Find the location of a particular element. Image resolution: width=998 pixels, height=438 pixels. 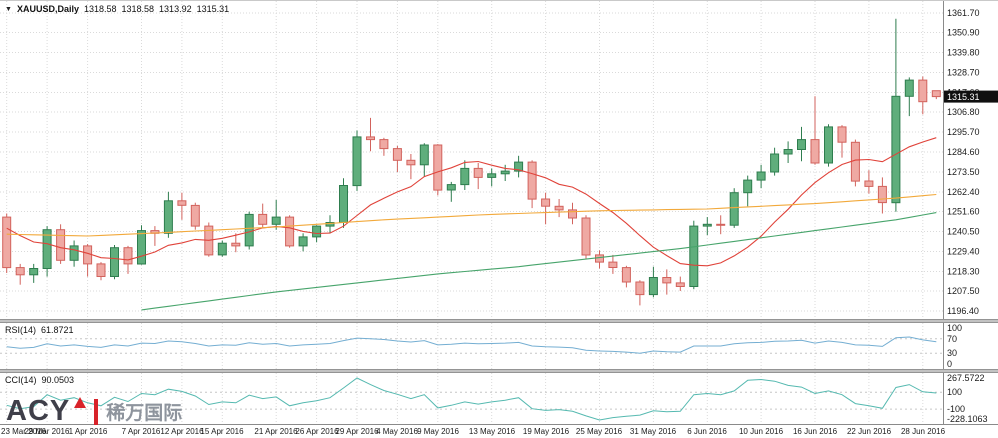

rsi-indicator-label: RSI(14) 61.8721 is located at coordinates (39, 330).